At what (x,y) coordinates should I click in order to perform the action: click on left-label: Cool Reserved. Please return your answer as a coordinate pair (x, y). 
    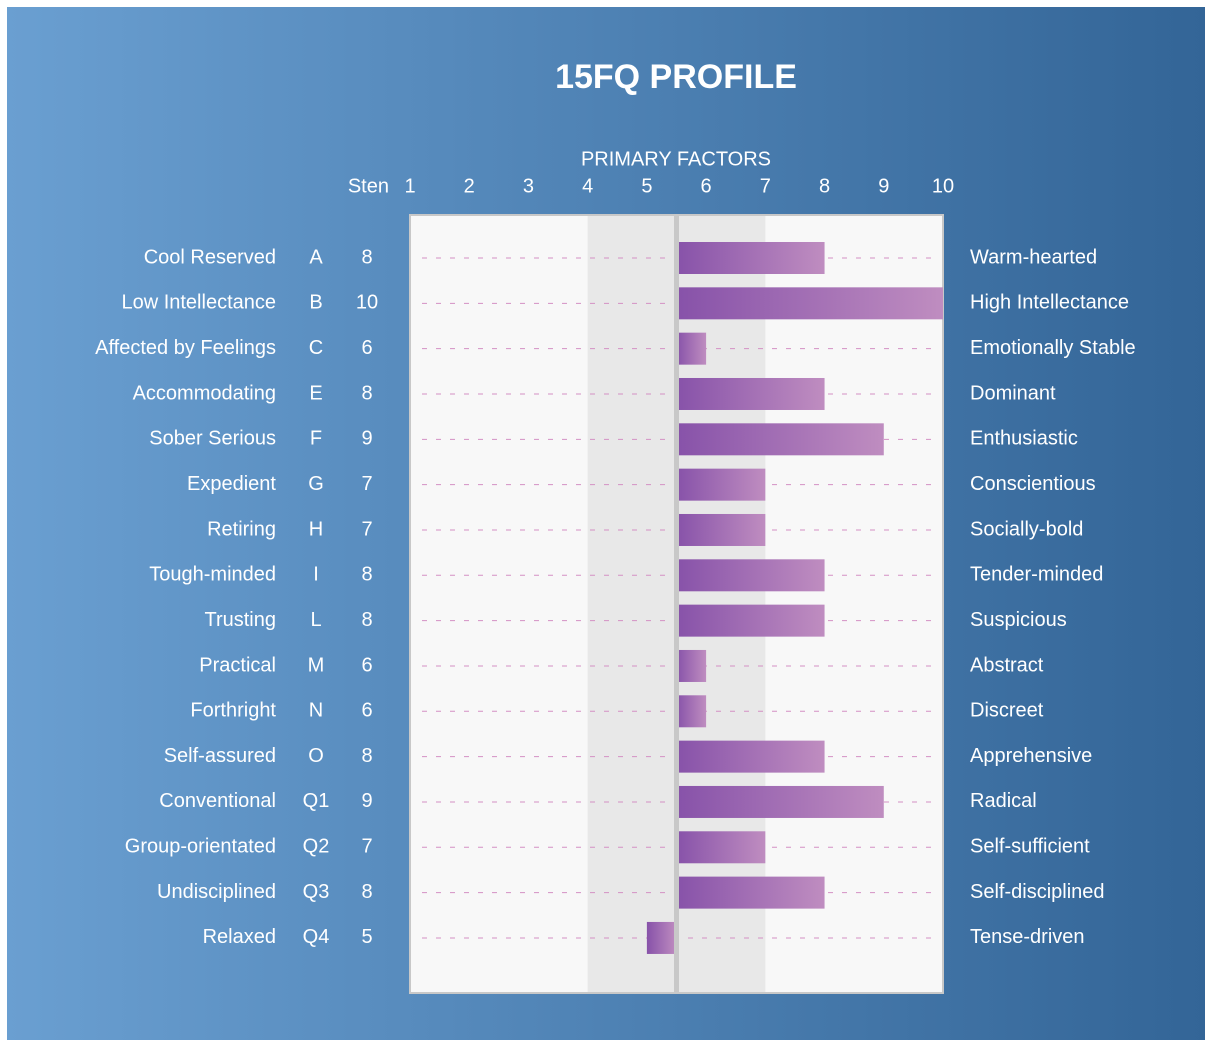
    Looking at the image, I should click on (210, 257).